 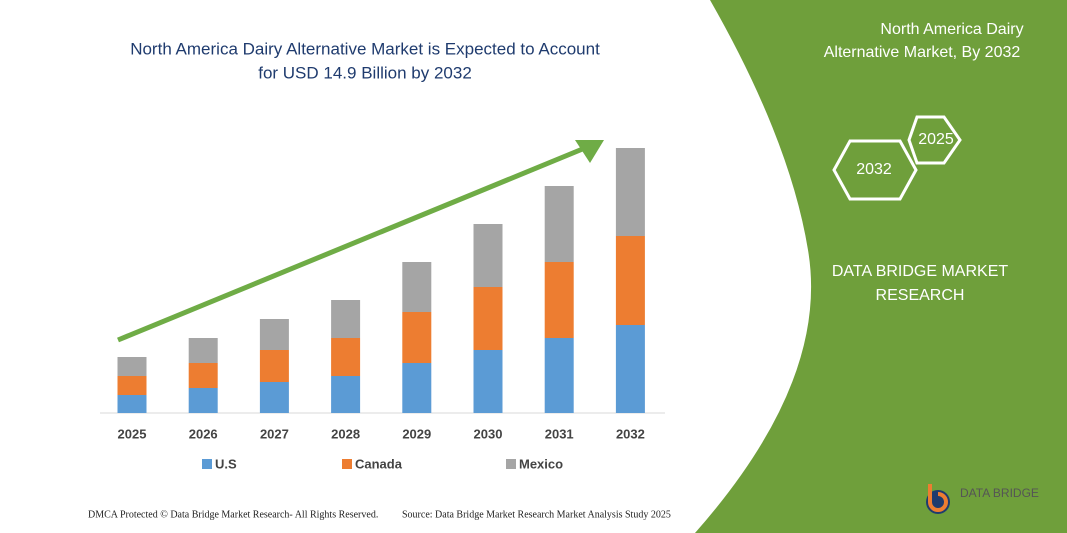 I want to click on hexagon-label: 2025, so click(x=936, y=139).